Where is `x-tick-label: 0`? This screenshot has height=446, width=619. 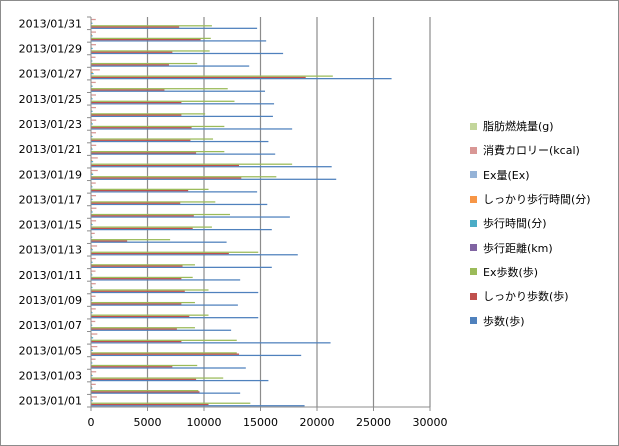 x-tick-label: 0 is located at coordinates (91, 422).